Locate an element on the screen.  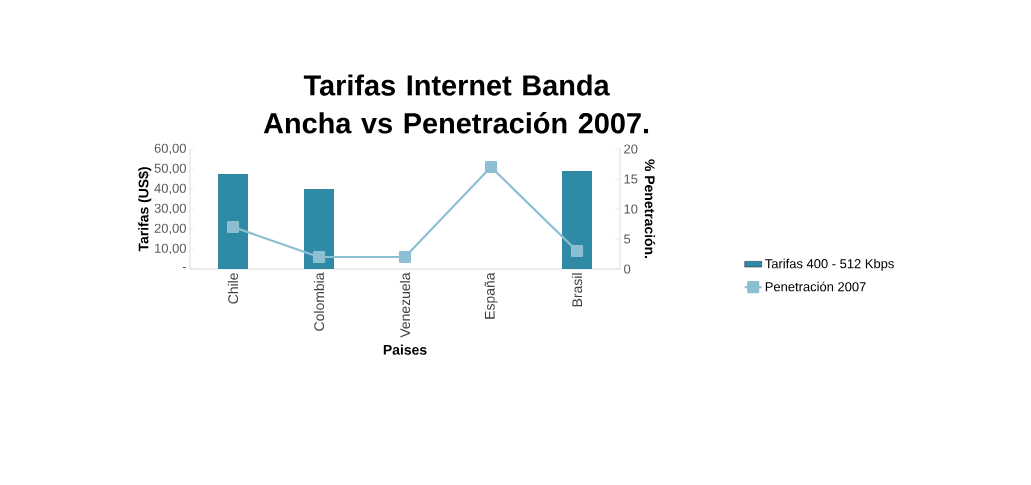
x-axis-title: Paises is located at coordinates (405, 349).